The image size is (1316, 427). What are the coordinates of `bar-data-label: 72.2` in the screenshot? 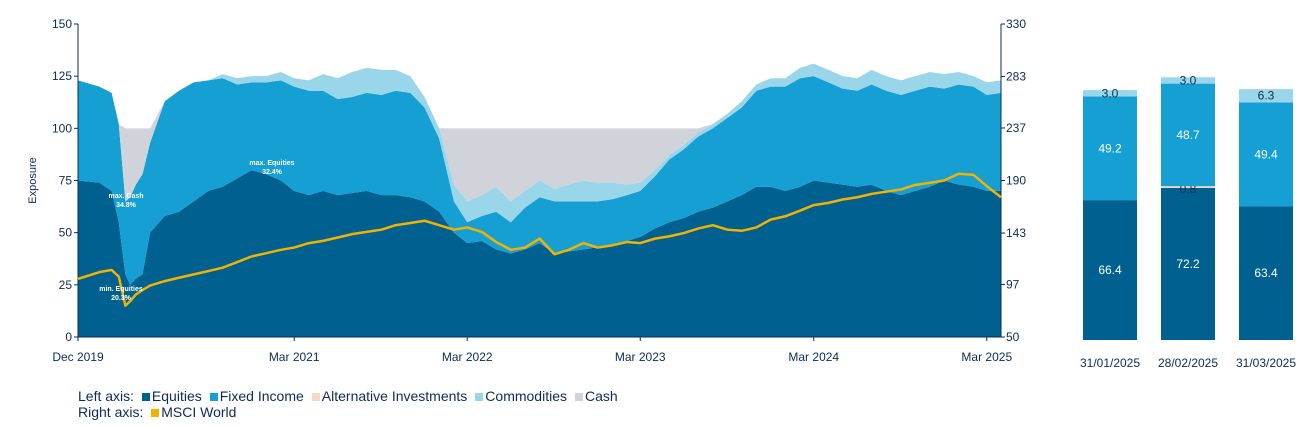 It's located at (1188, 264).